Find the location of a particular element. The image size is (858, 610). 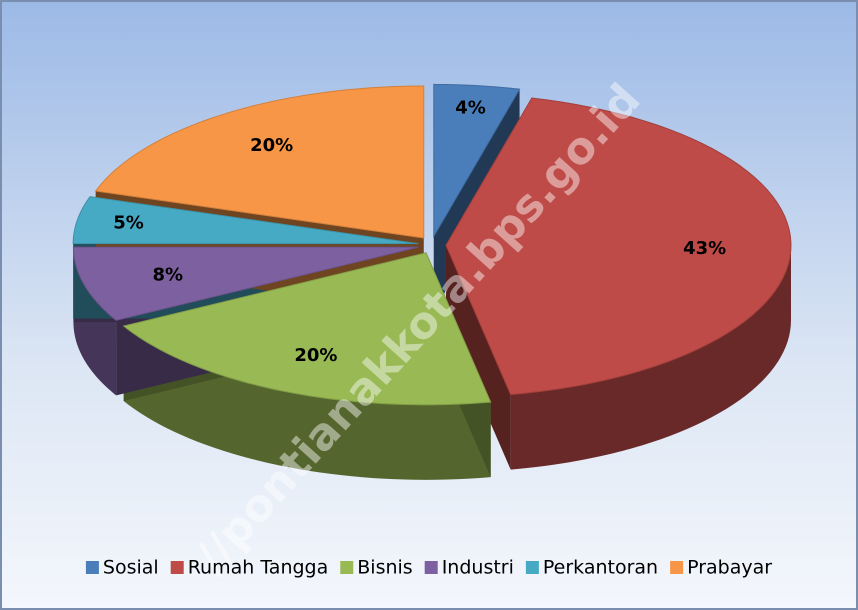

legend-label: Bisnis is located at coordinates (384, 568).